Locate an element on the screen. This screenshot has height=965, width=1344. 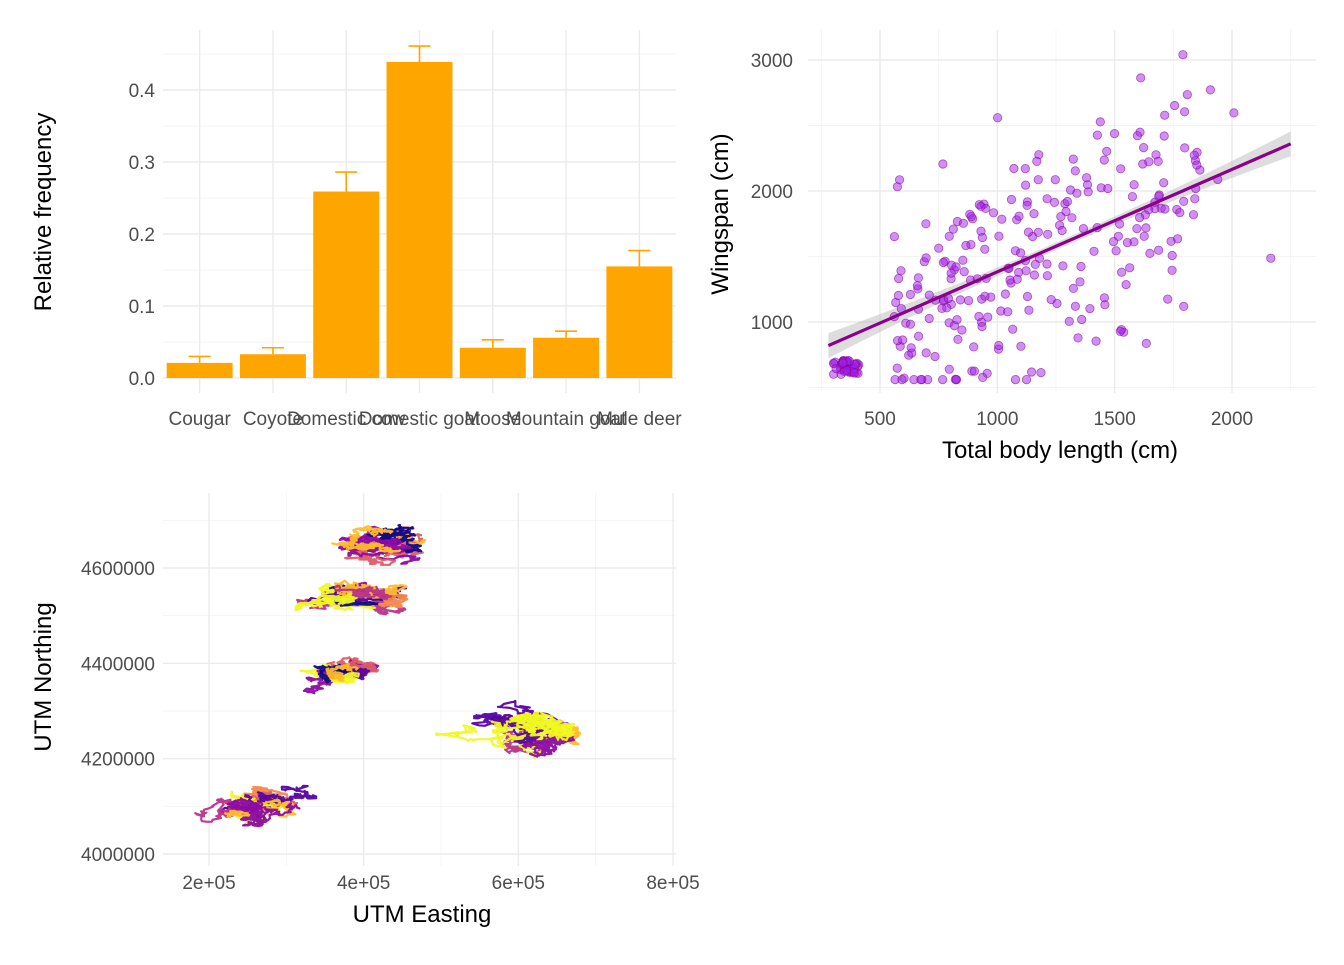
map-y-tick-label: 4000000 is located at coordinates (118, 855).